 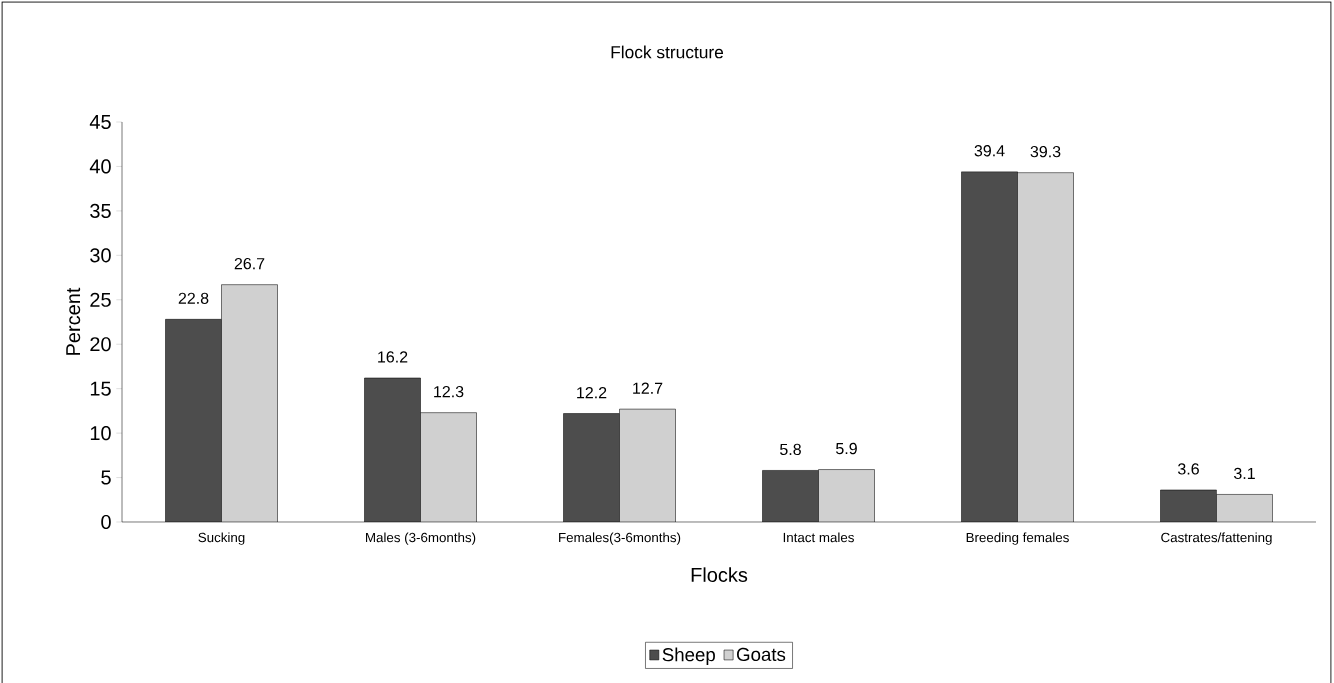 What do you see at coordinates (100, 166) in the screenshot?
I see `y-tick-label: 40` at bounding box center [100, 166].